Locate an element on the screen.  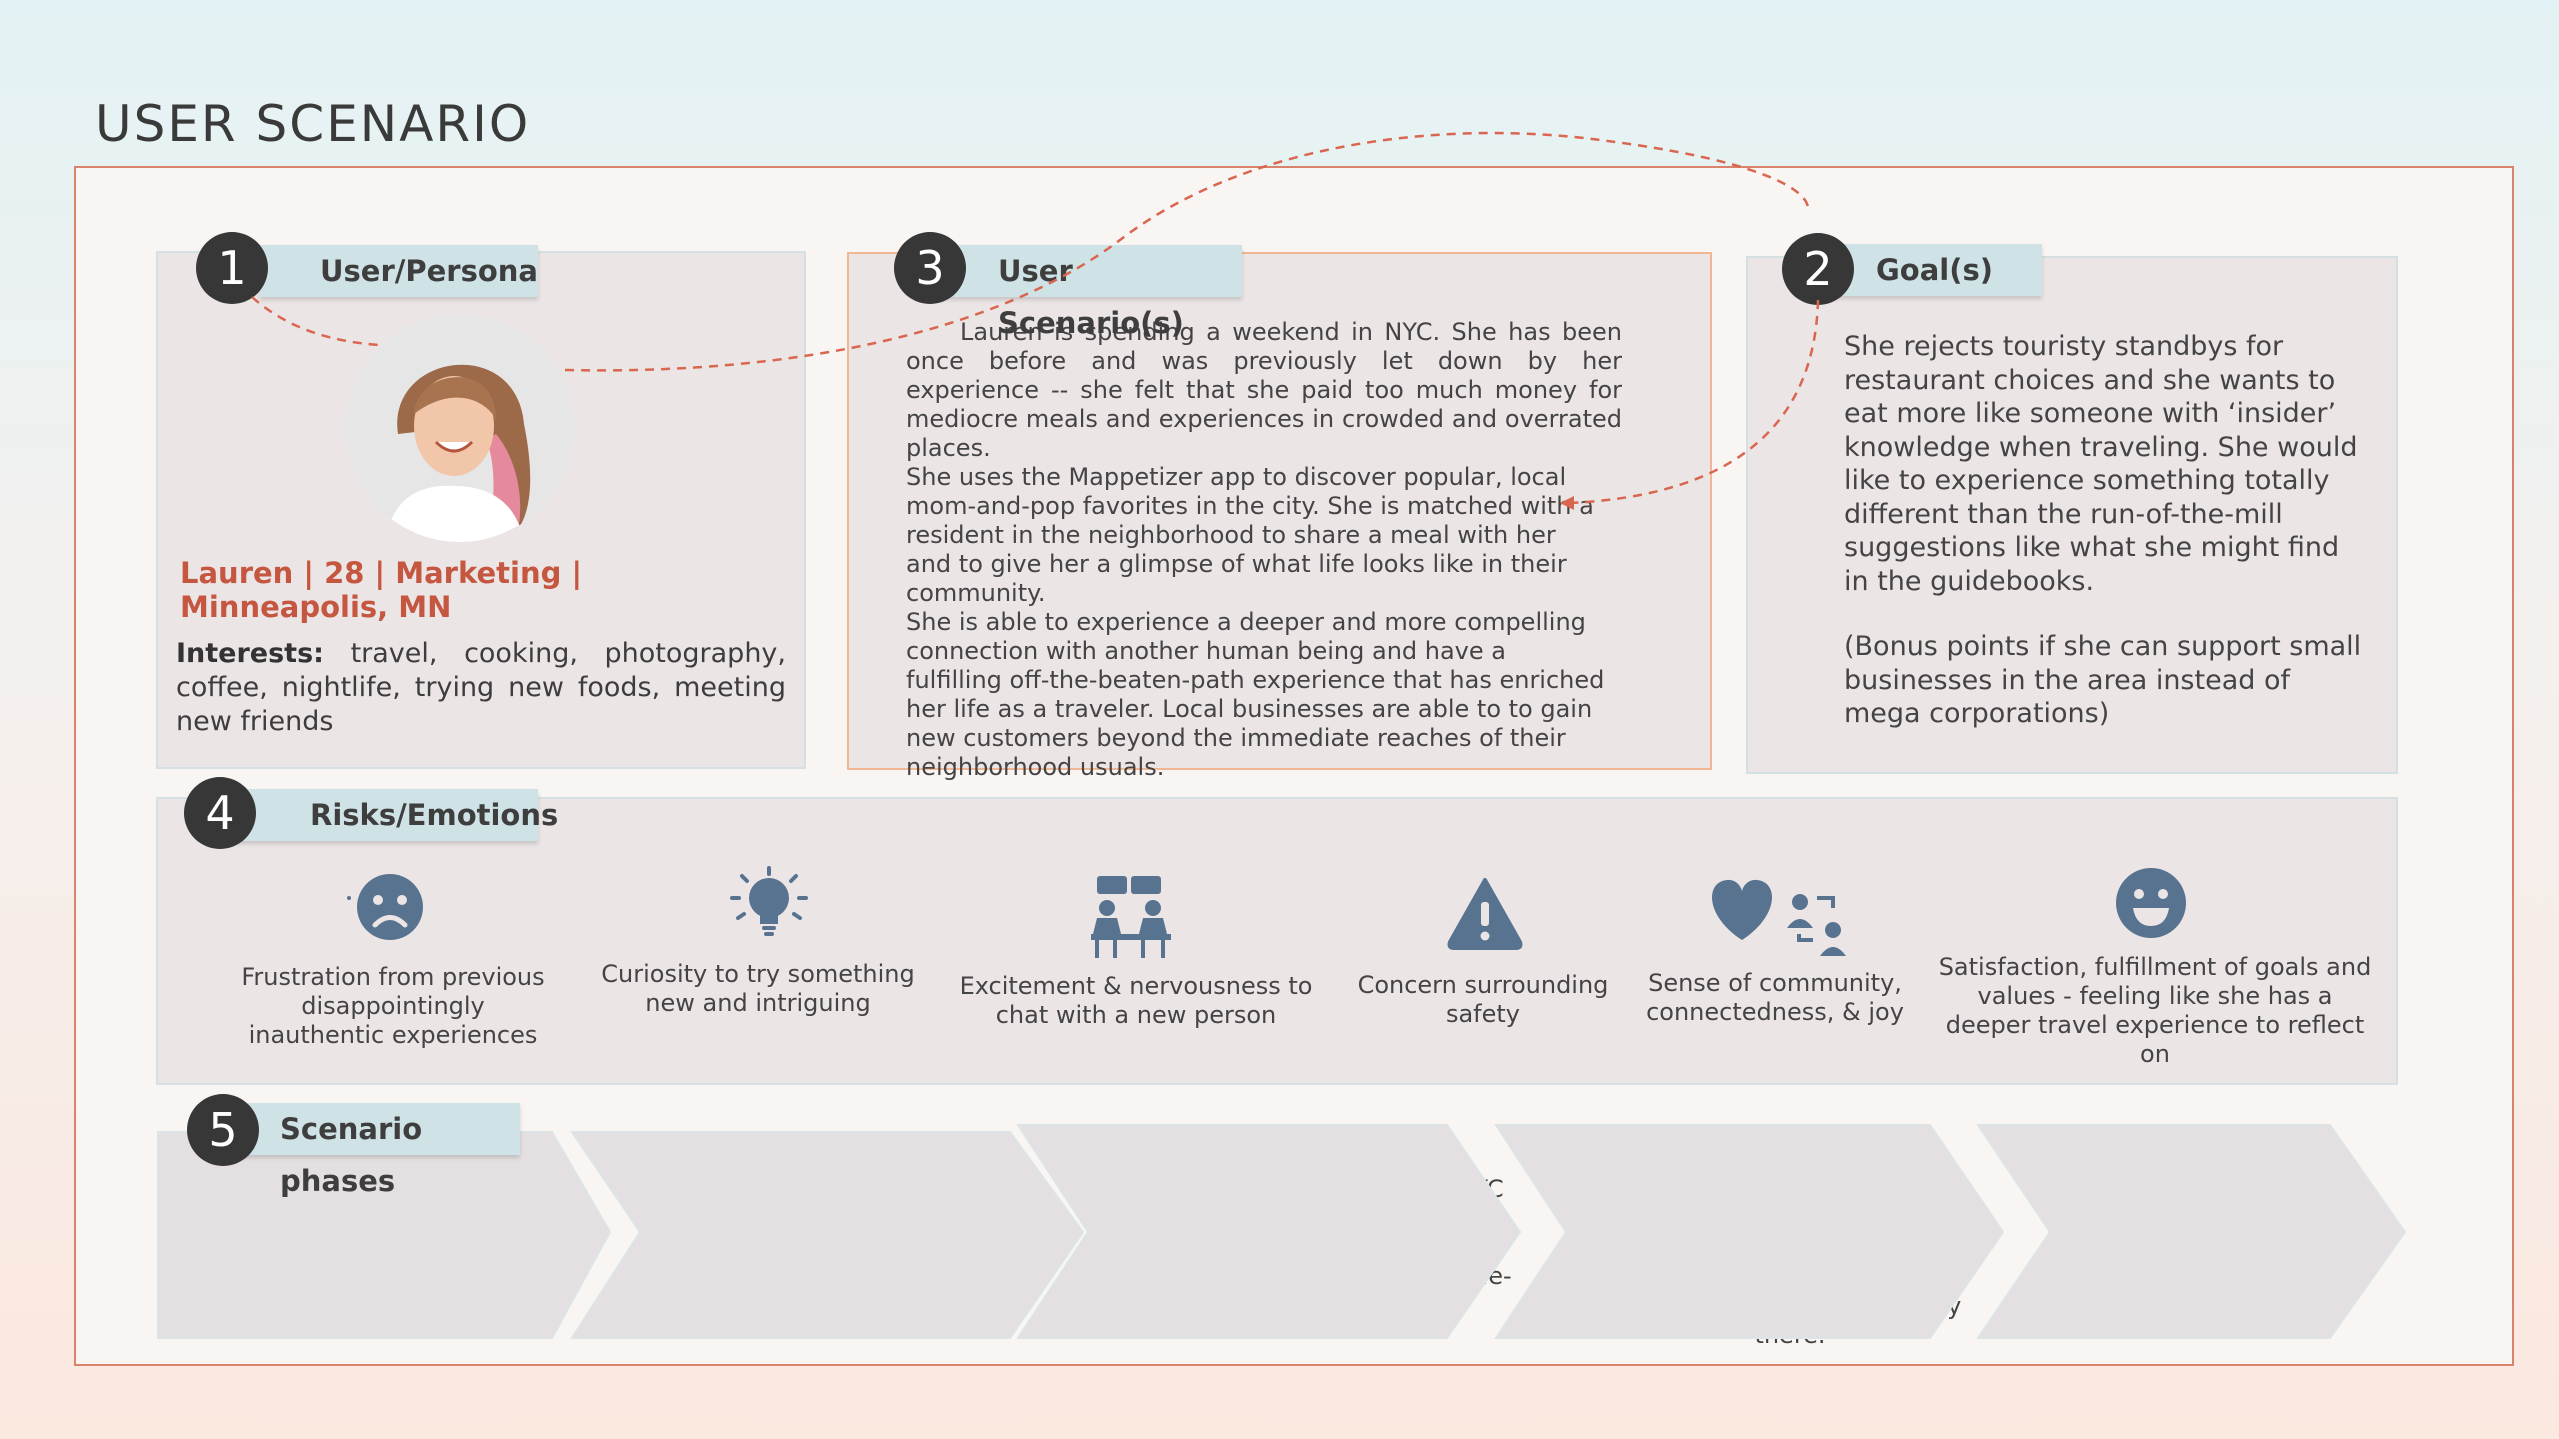
avatar is located at coordinates (460, 428).